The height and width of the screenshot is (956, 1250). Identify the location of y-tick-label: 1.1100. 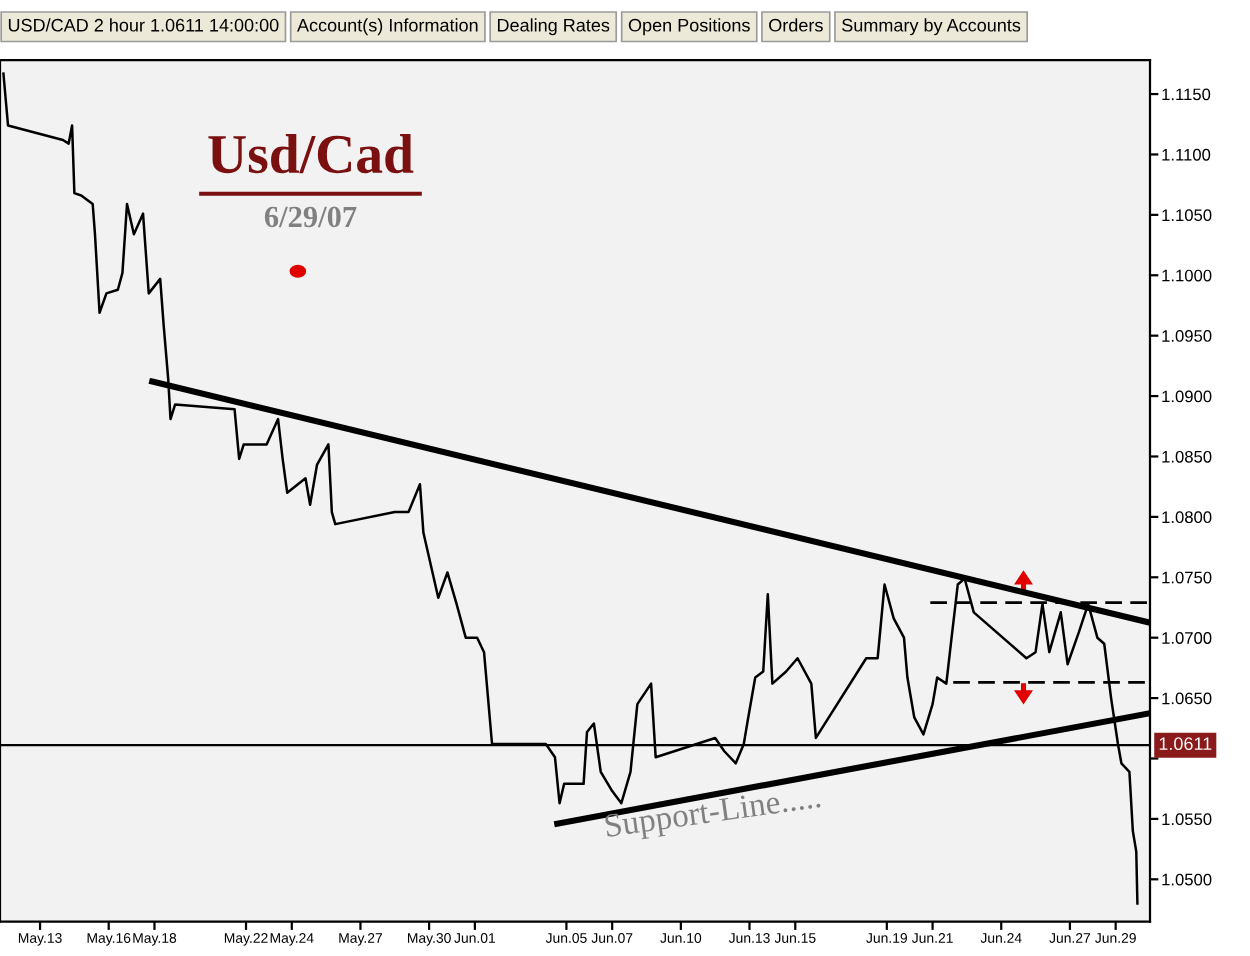
(1186, 154).